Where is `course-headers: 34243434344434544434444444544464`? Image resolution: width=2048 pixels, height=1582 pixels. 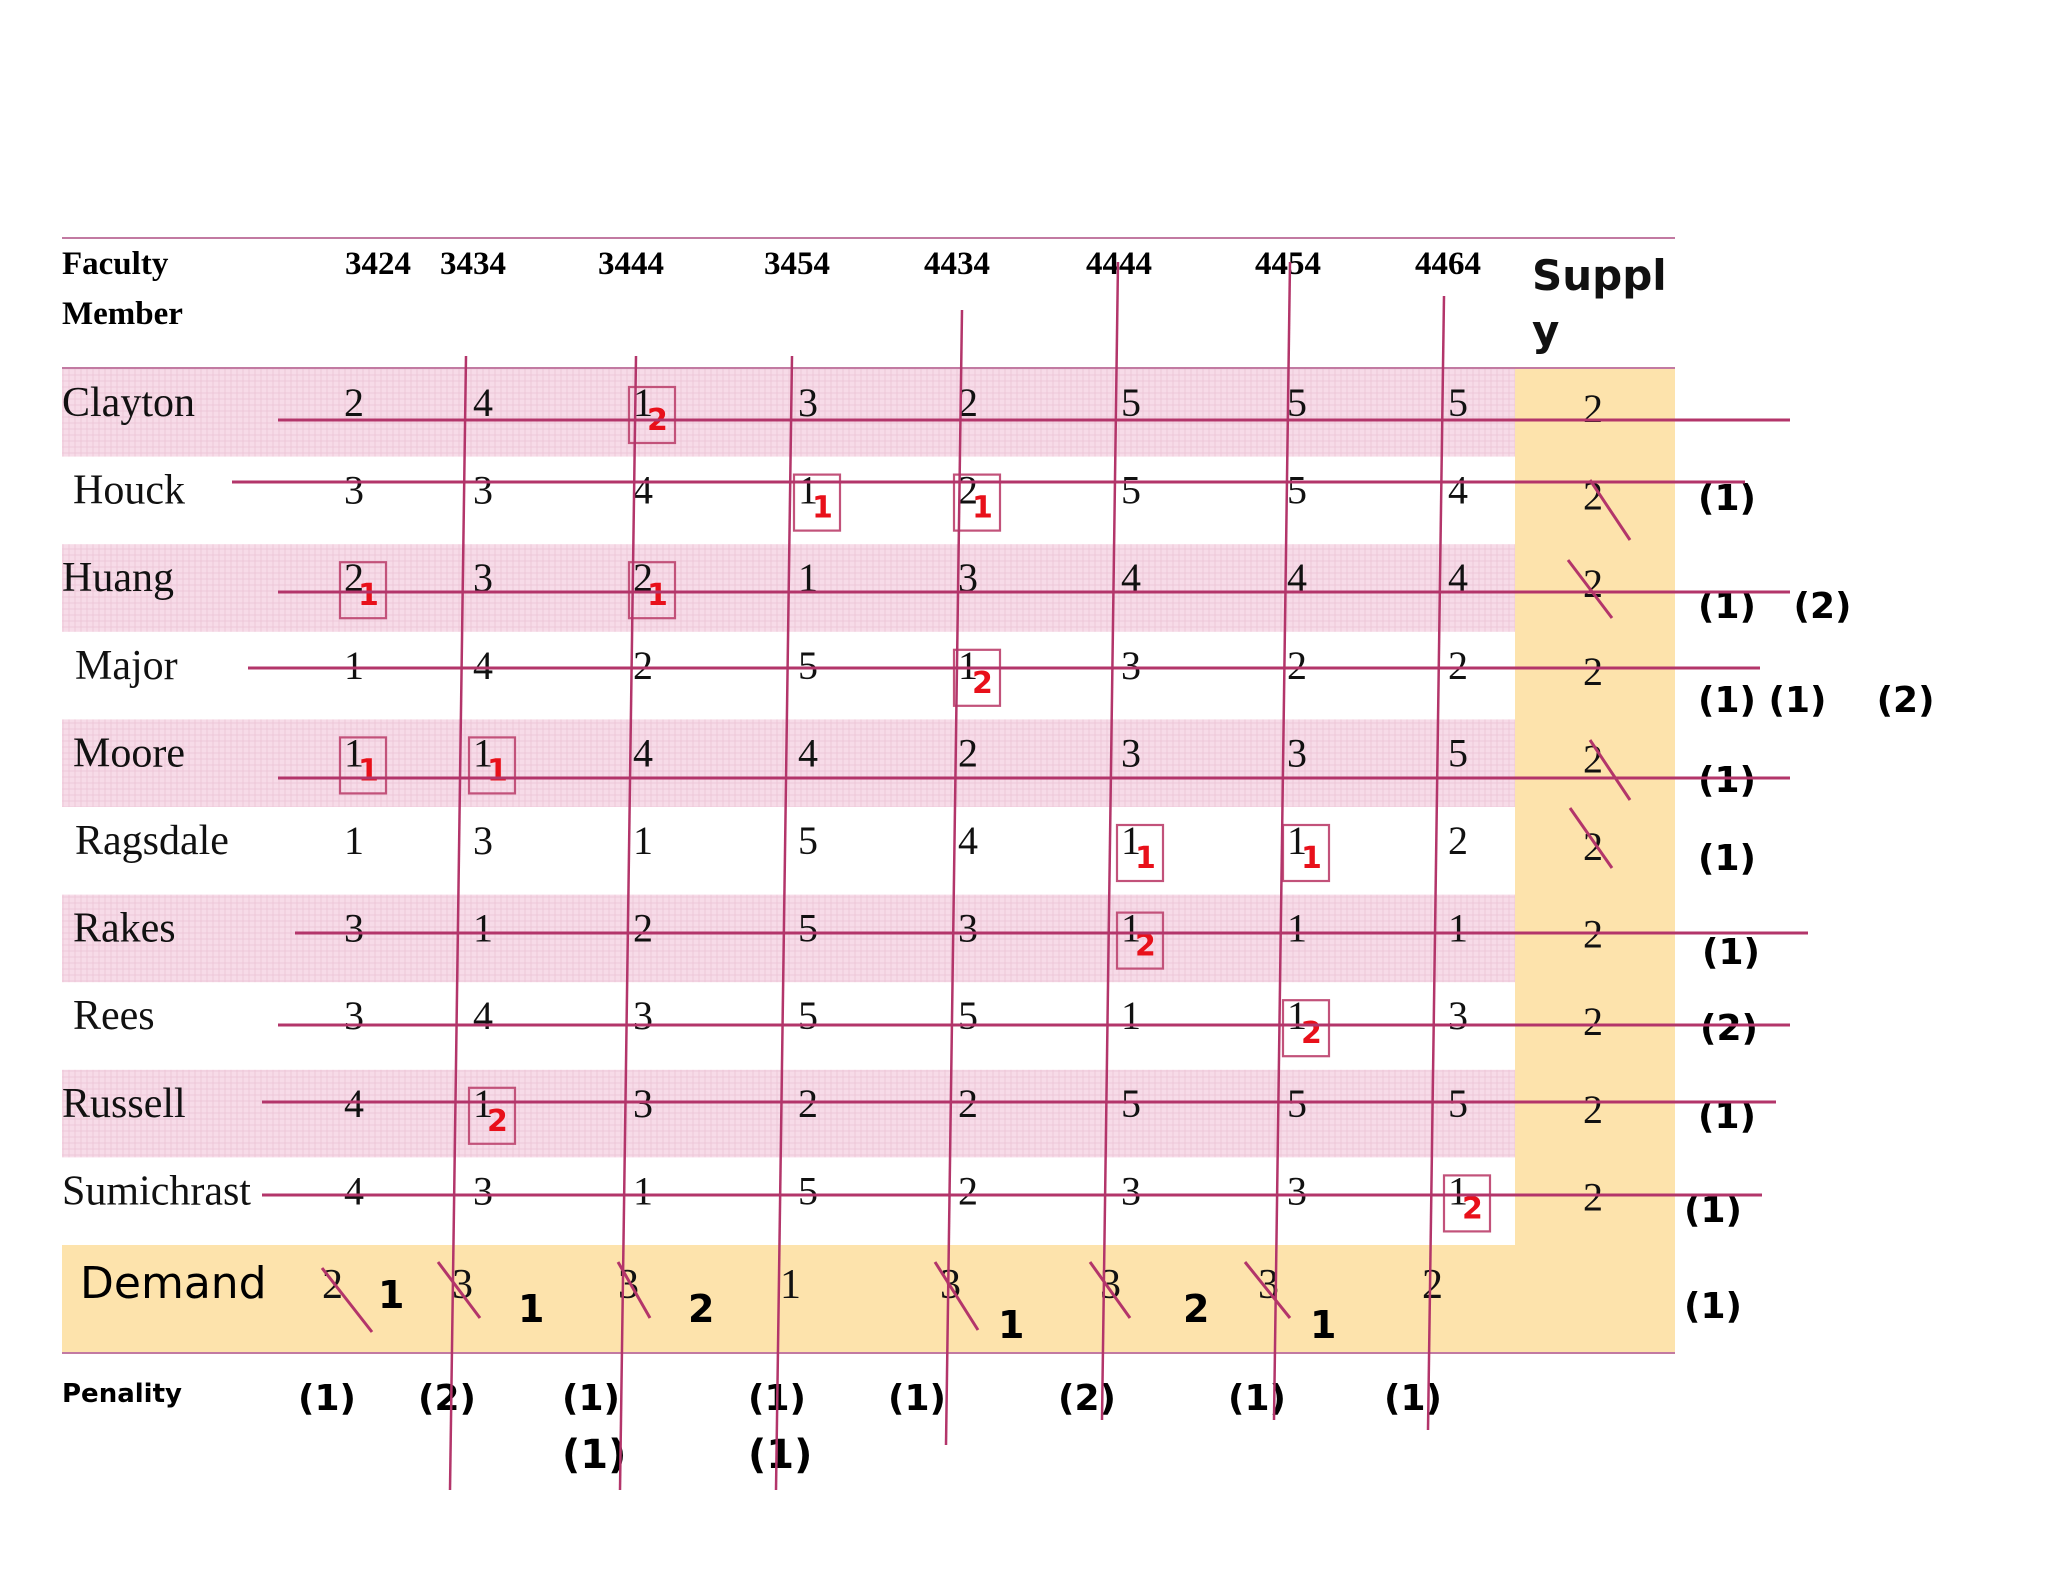 course-headers: 34243434344434544434444444544464 is located at coordinates (913, 264).